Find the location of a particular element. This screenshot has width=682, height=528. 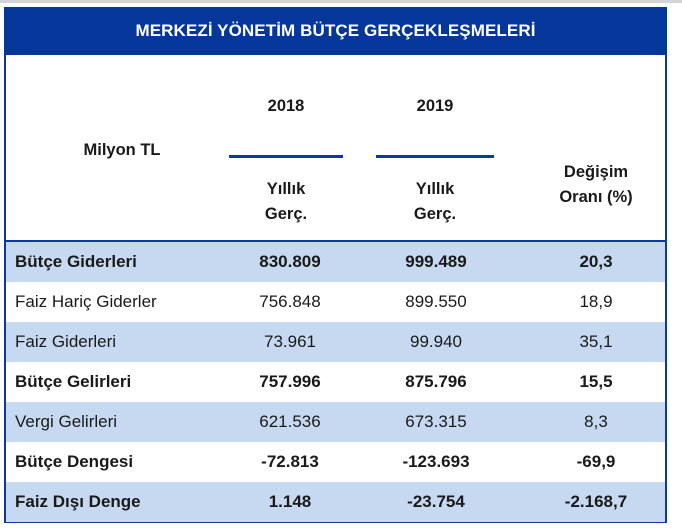

change-rate-line2: Oranı (%) is located at coordinates (596, 197).